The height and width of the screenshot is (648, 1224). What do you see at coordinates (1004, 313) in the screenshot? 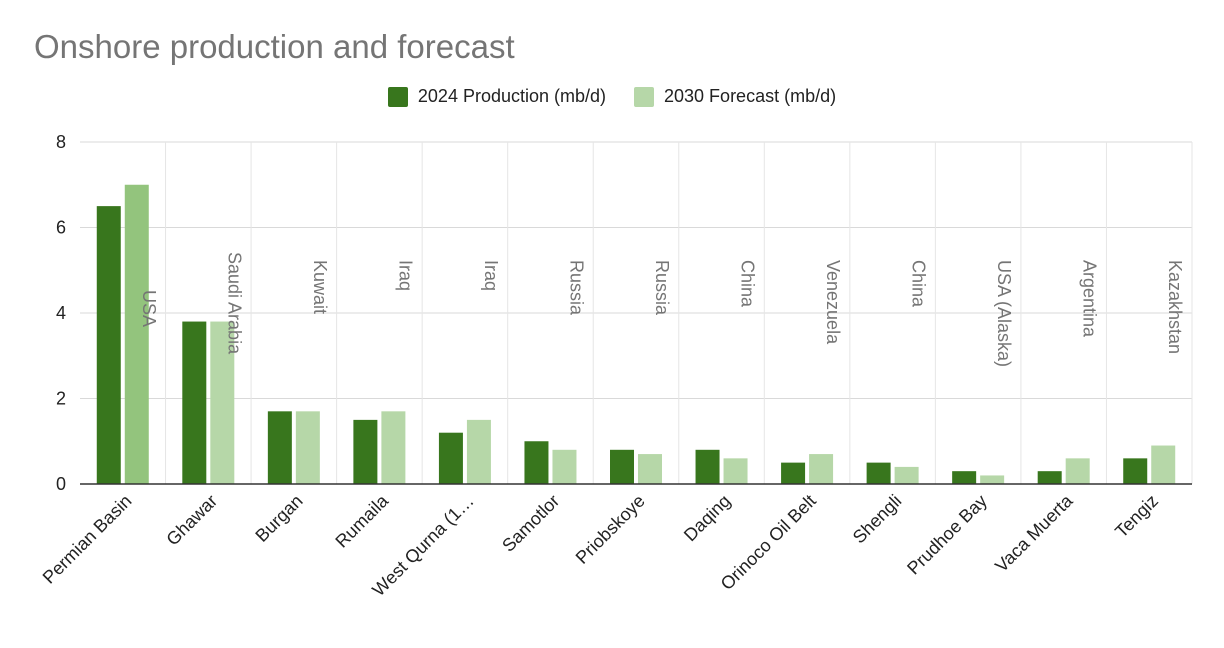
I see `bar-annotation: USA (Alaska)` at bounding box center [1004, 313].